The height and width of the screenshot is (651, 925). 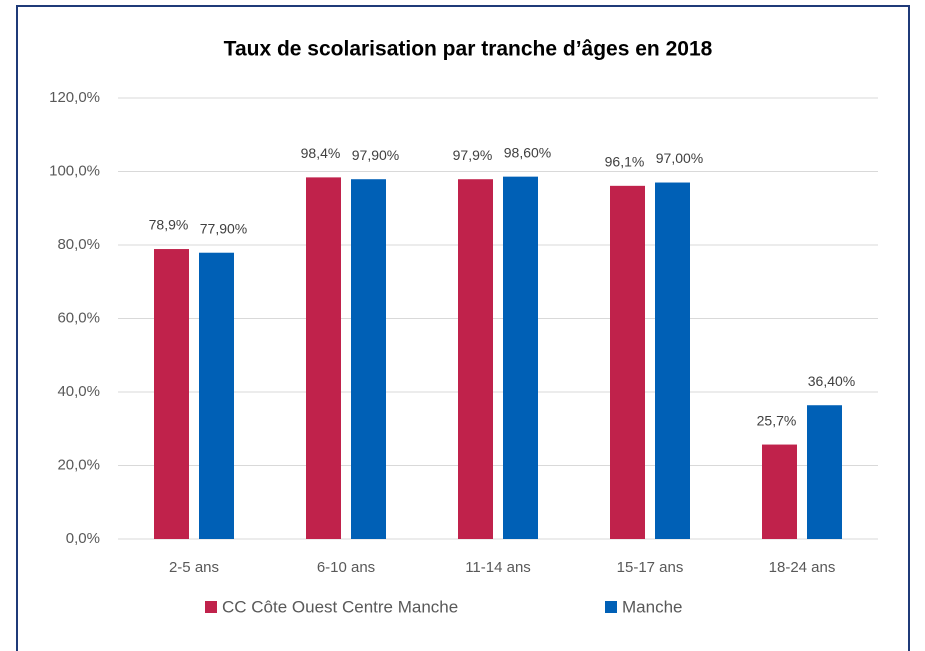 I want to click on y-tick-label: 120,0%, so click(x=74, y=97).